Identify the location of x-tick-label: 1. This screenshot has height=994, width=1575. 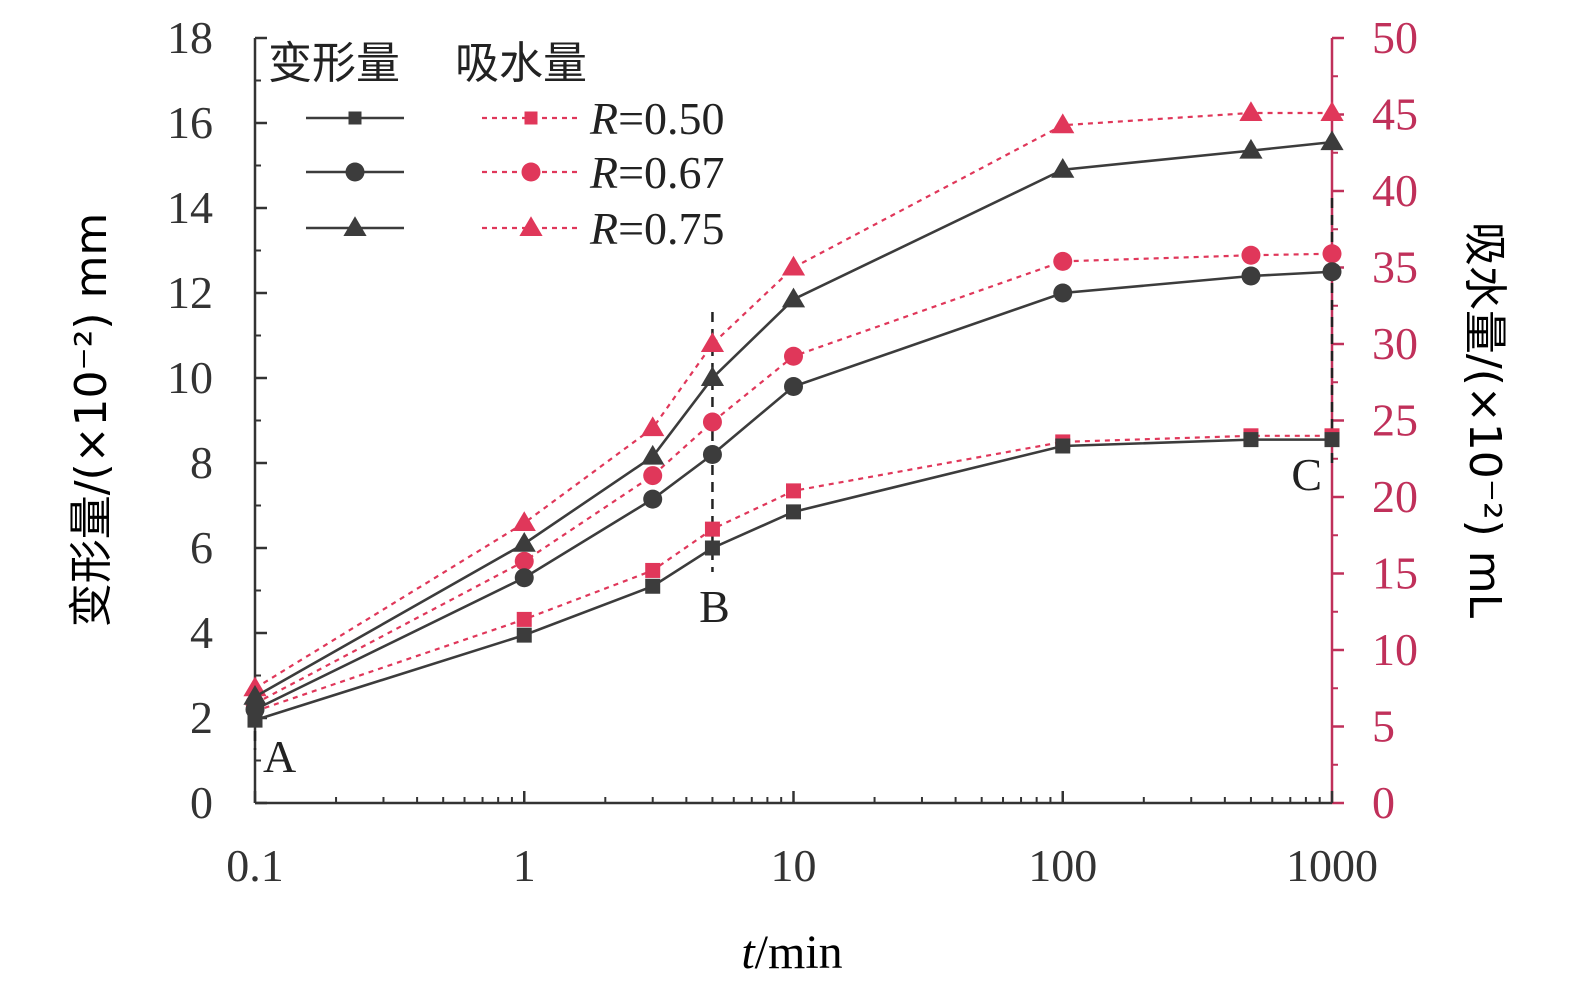
(524, 865).